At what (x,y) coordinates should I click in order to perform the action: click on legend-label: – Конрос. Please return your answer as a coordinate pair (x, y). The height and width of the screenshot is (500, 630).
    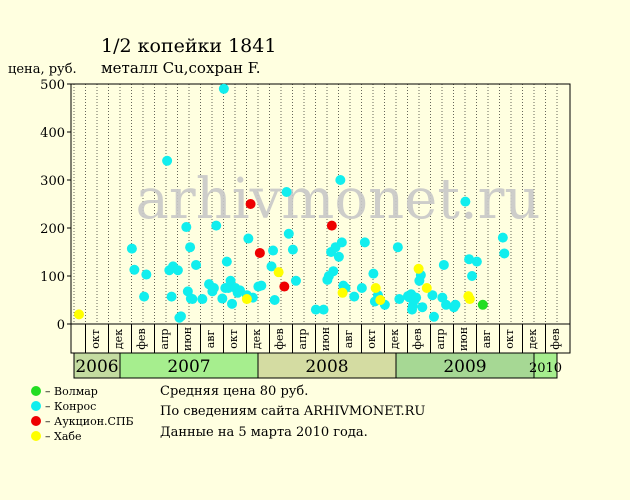
    Looking at the image, I should click on (70, 406).